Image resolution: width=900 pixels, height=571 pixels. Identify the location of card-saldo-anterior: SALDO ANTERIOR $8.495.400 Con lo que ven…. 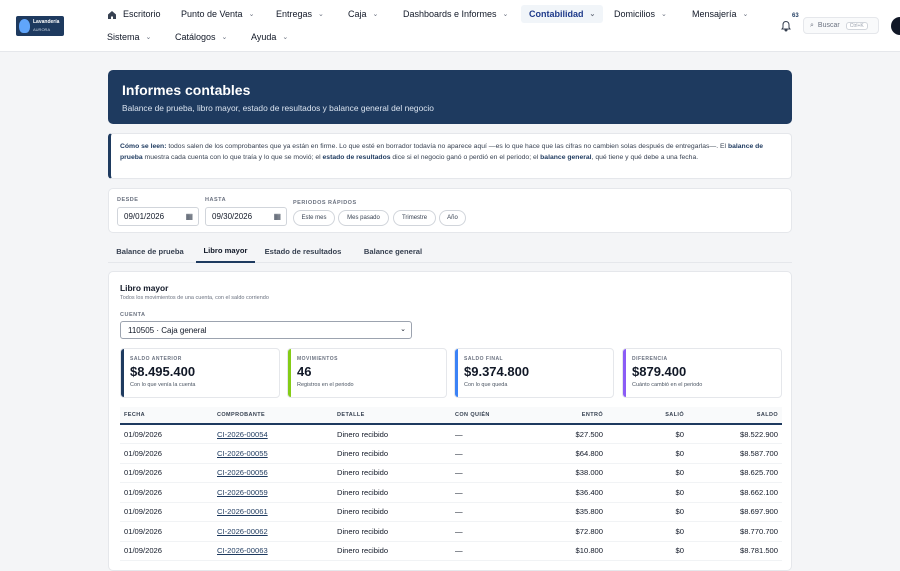
(200, 373).